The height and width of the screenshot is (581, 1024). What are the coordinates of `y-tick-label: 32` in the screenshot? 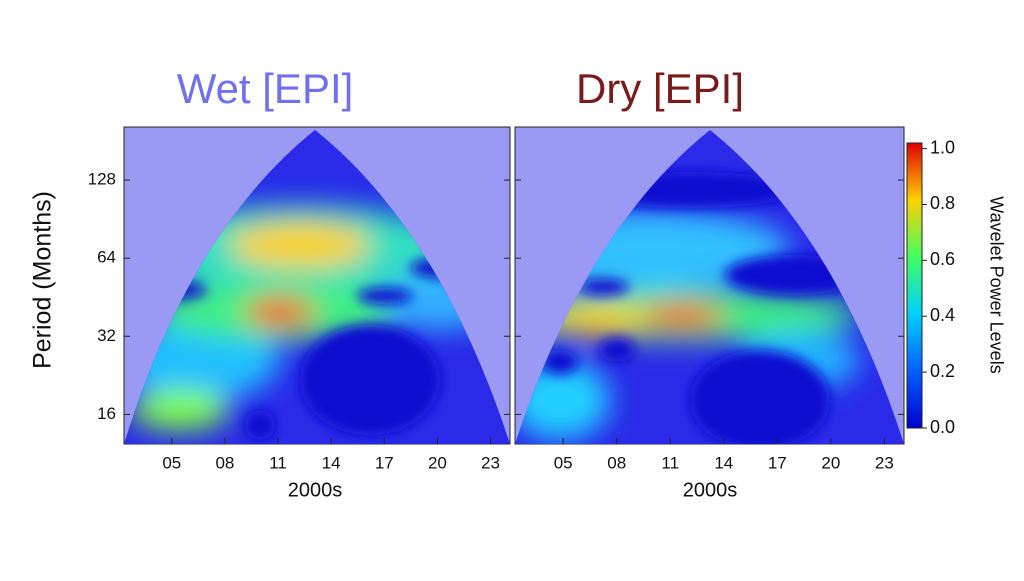 It's located at (106, 335).